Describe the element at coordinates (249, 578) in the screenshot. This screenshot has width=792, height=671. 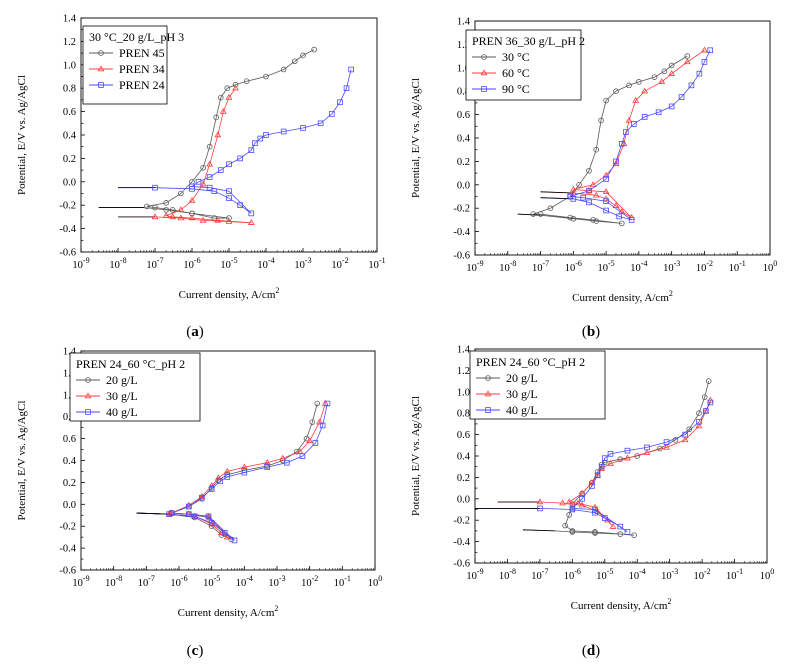
I see `x-tick-exponent: -4` at that location.